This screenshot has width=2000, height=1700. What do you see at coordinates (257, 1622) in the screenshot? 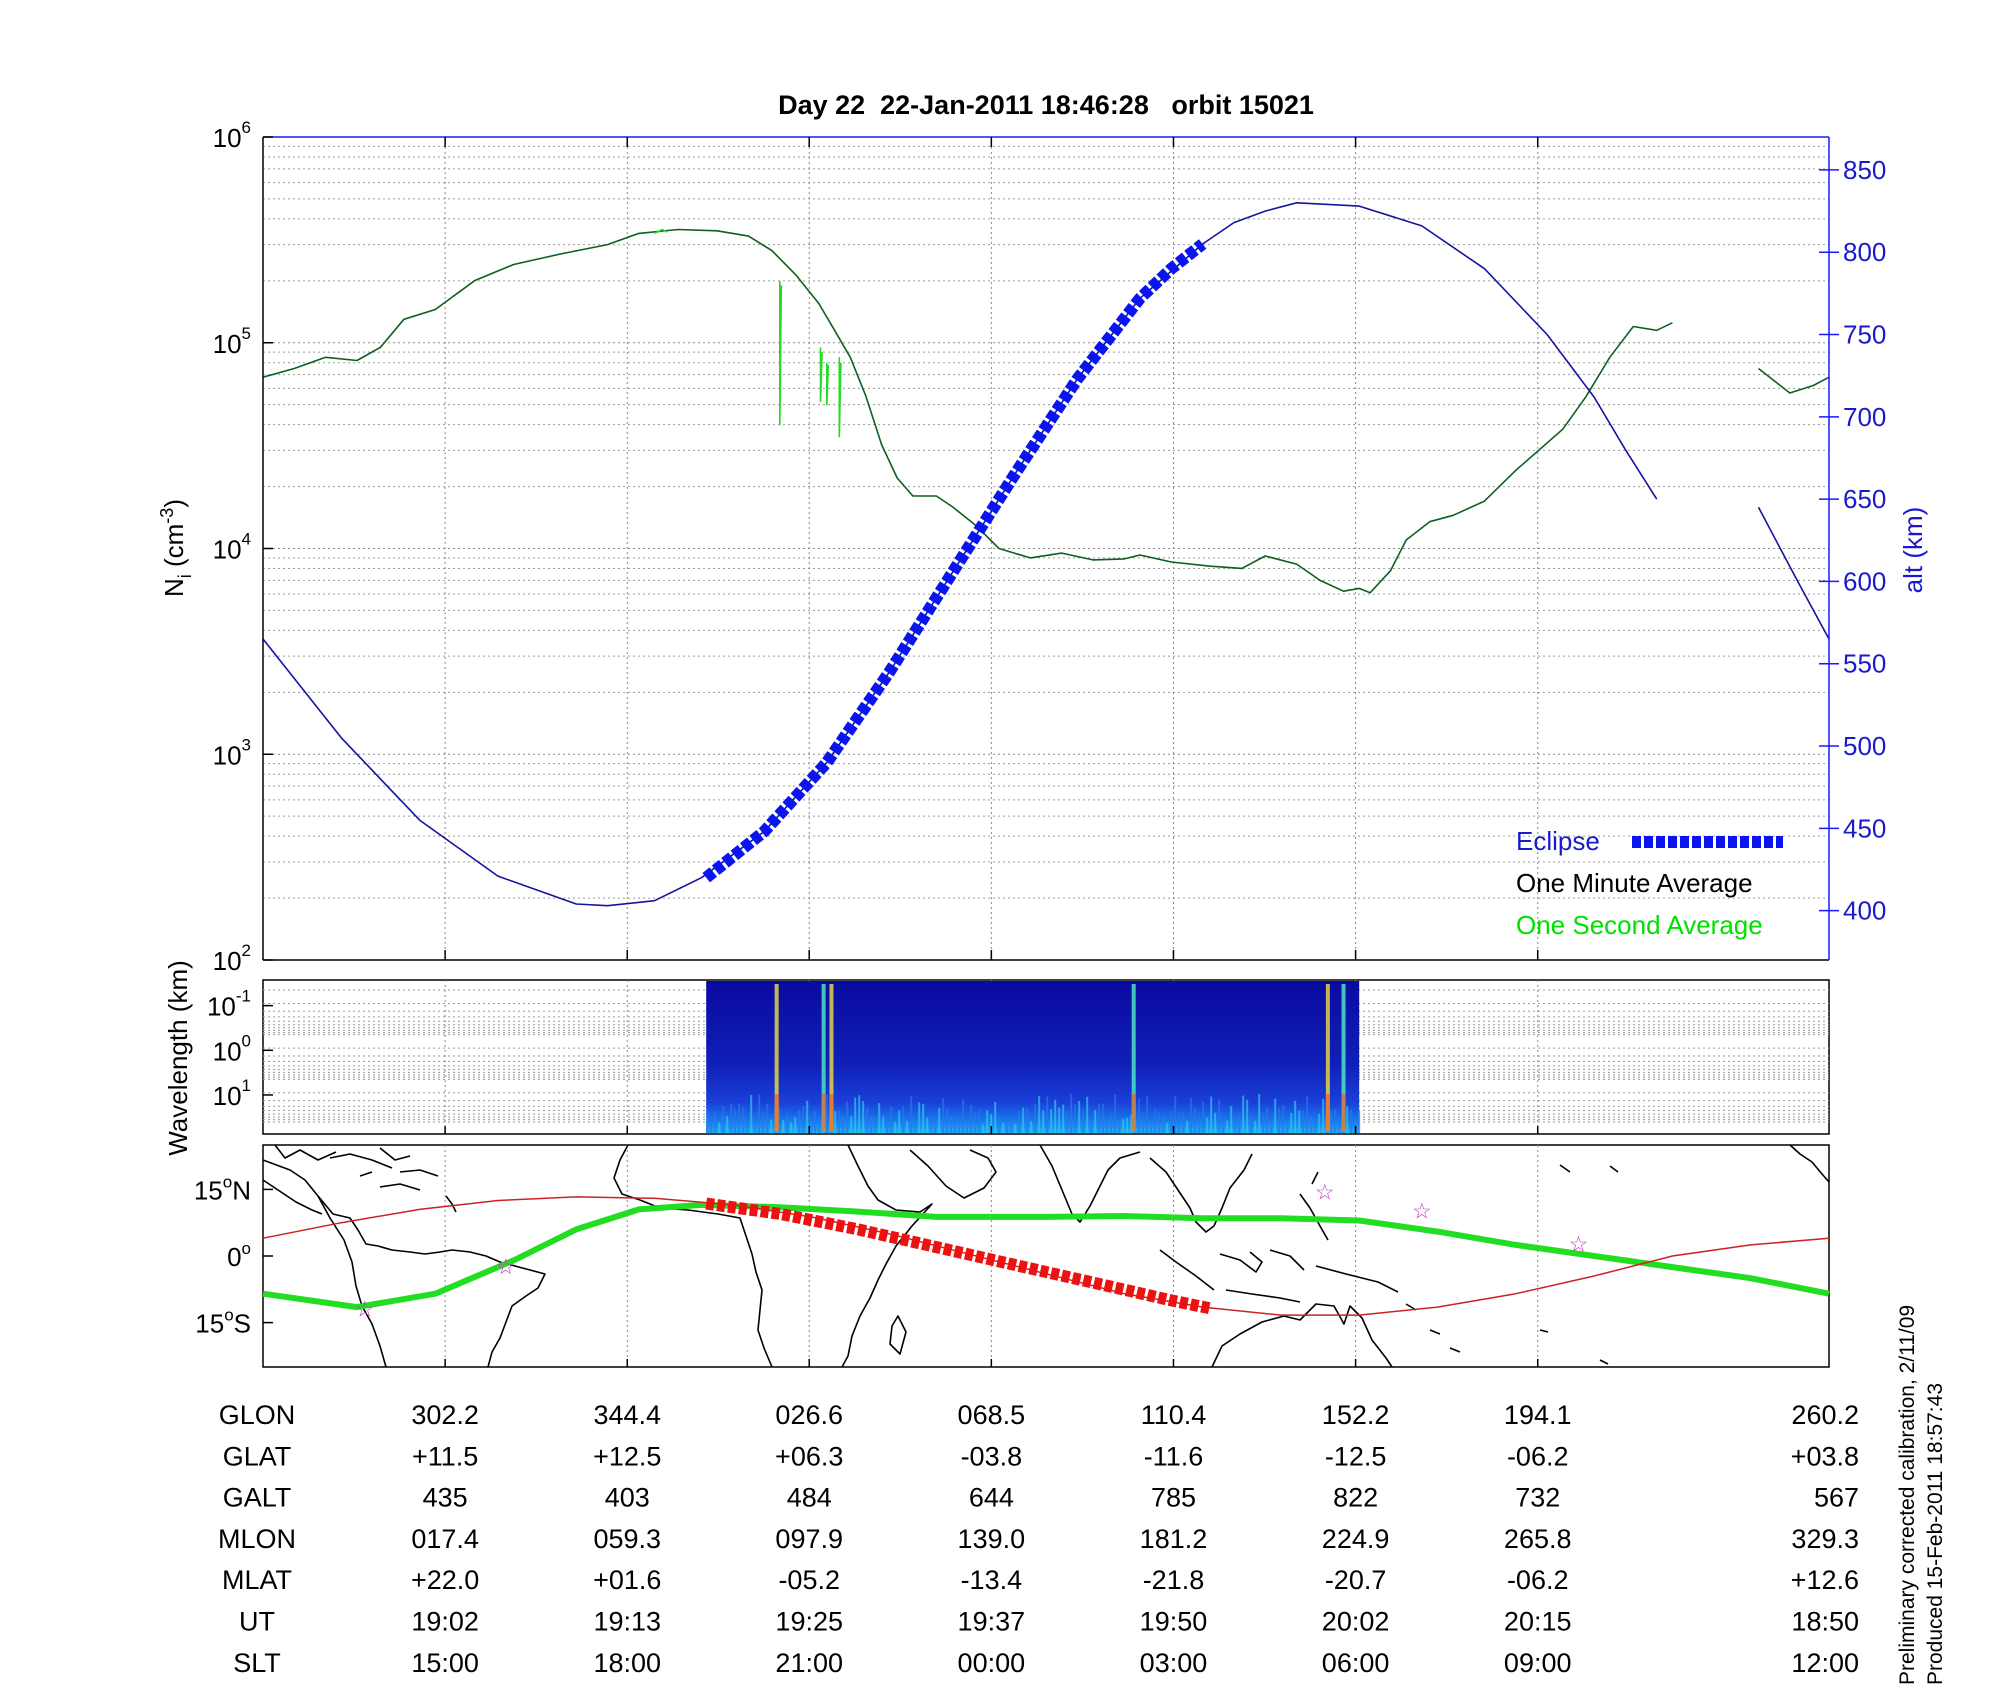
I see `table-row-label: UT` at bounding box center [257, 1622].